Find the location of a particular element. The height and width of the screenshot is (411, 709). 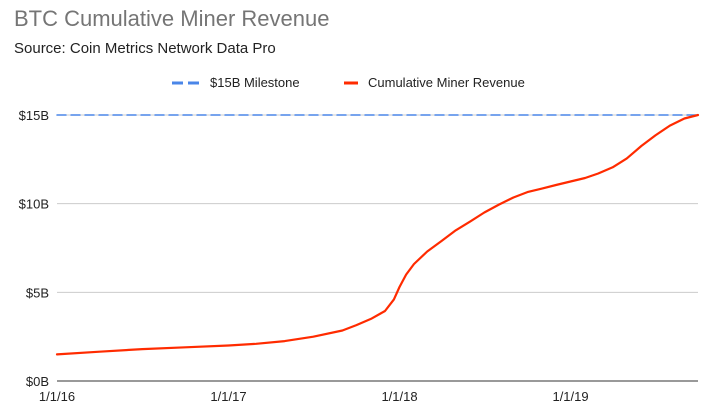

x-tick-label: 1/1/17 is located at coordinates (228, 396).